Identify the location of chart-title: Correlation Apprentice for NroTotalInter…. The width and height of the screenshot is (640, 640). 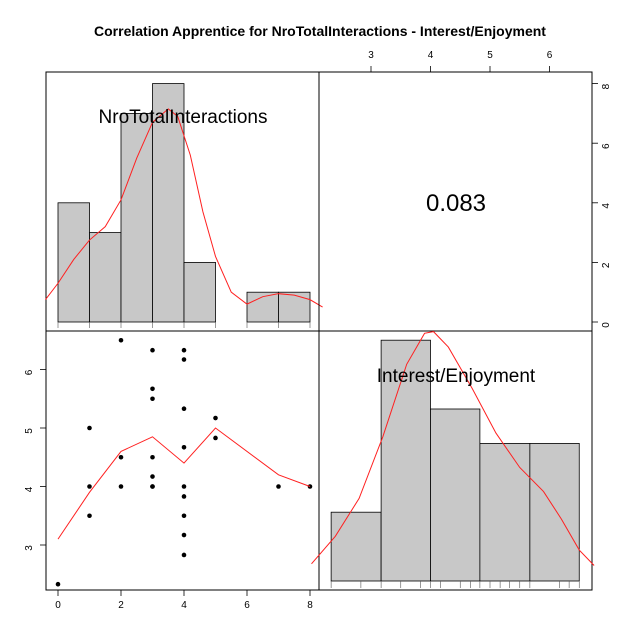
(320, 31).